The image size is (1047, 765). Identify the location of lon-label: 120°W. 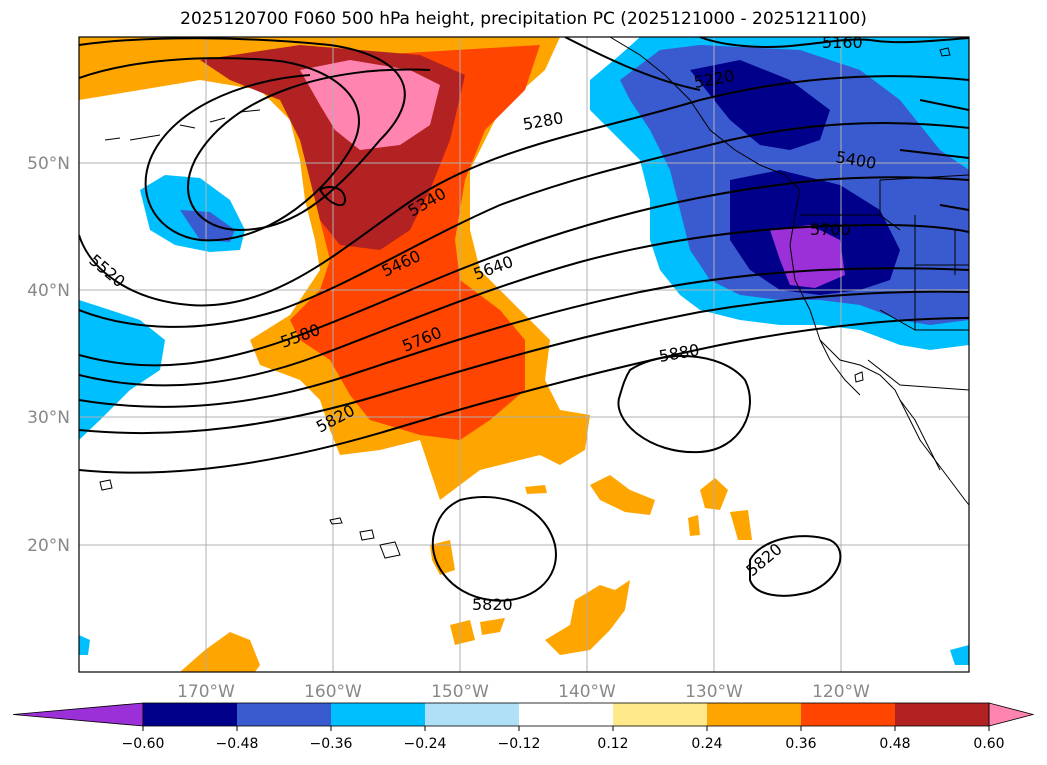
(841, 692).